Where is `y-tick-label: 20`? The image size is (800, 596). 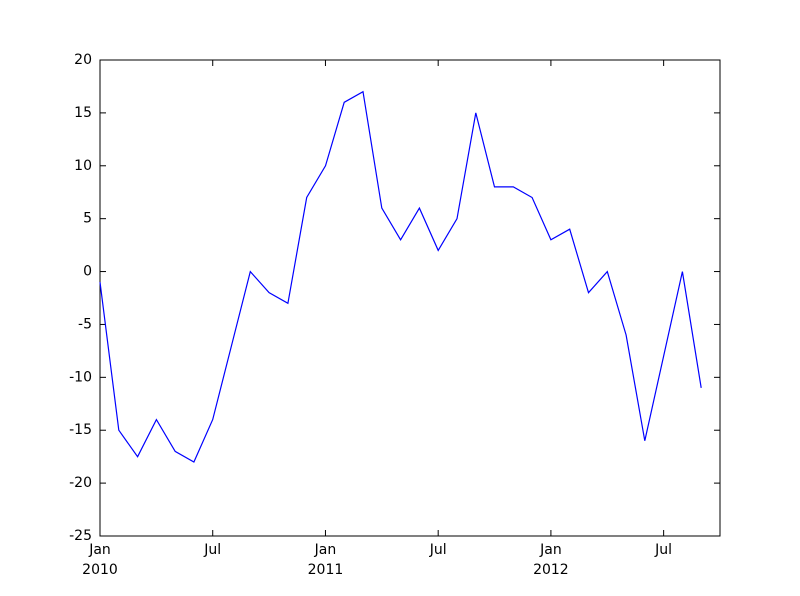 y-tick-label: 20 is located at coordinates (83, 60).